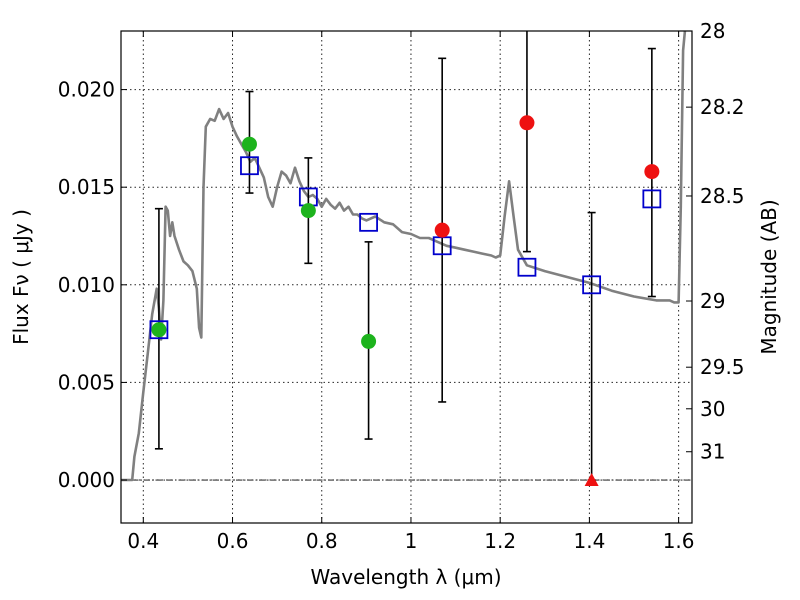 The width and height of the screenshot is (800, 600). Describe the element at coordinates (712, 301) in the screenshot. I see `right-tick-label: 29` at that location.